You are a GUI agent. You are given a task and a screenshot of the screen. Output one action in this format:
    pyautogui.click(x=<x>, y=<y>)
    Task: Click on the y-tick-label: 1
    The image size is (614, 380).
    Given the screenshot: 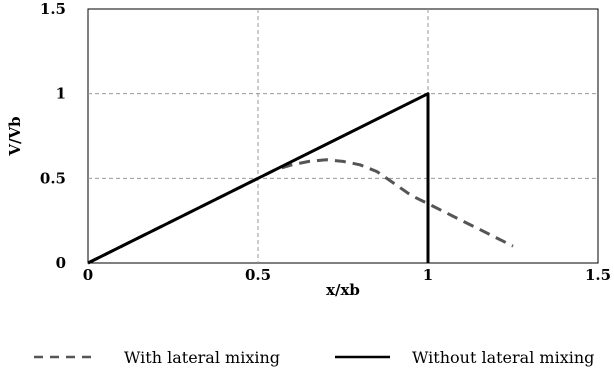 What is the action you would take?
    pyautogui.click(x=61, y=94)
    